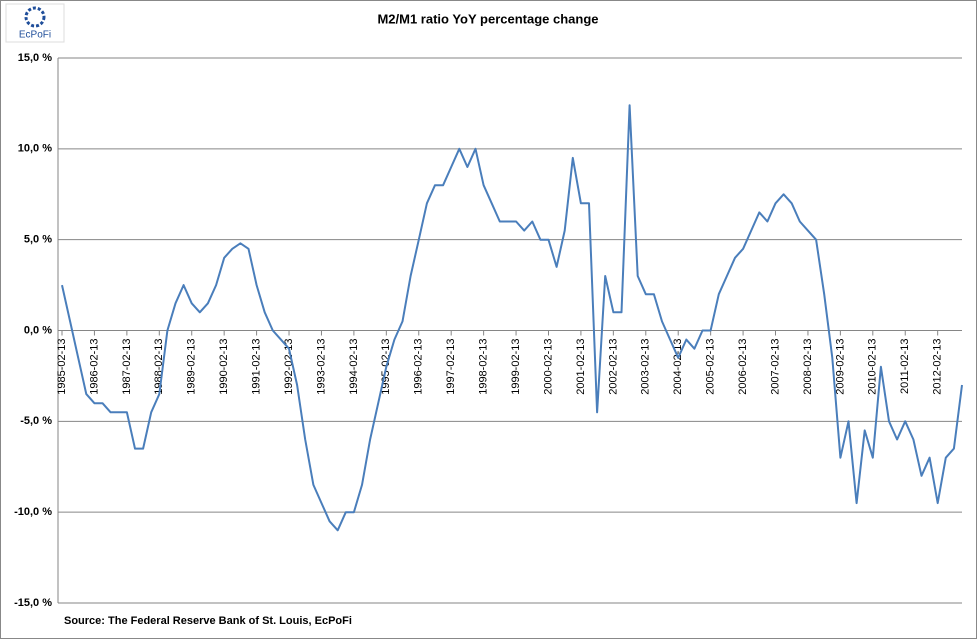  What do you see at coordinates (321, 367) in the screenshot?
I see `x-tick-label: 1993-02-13` at bounding box center [321, 367].